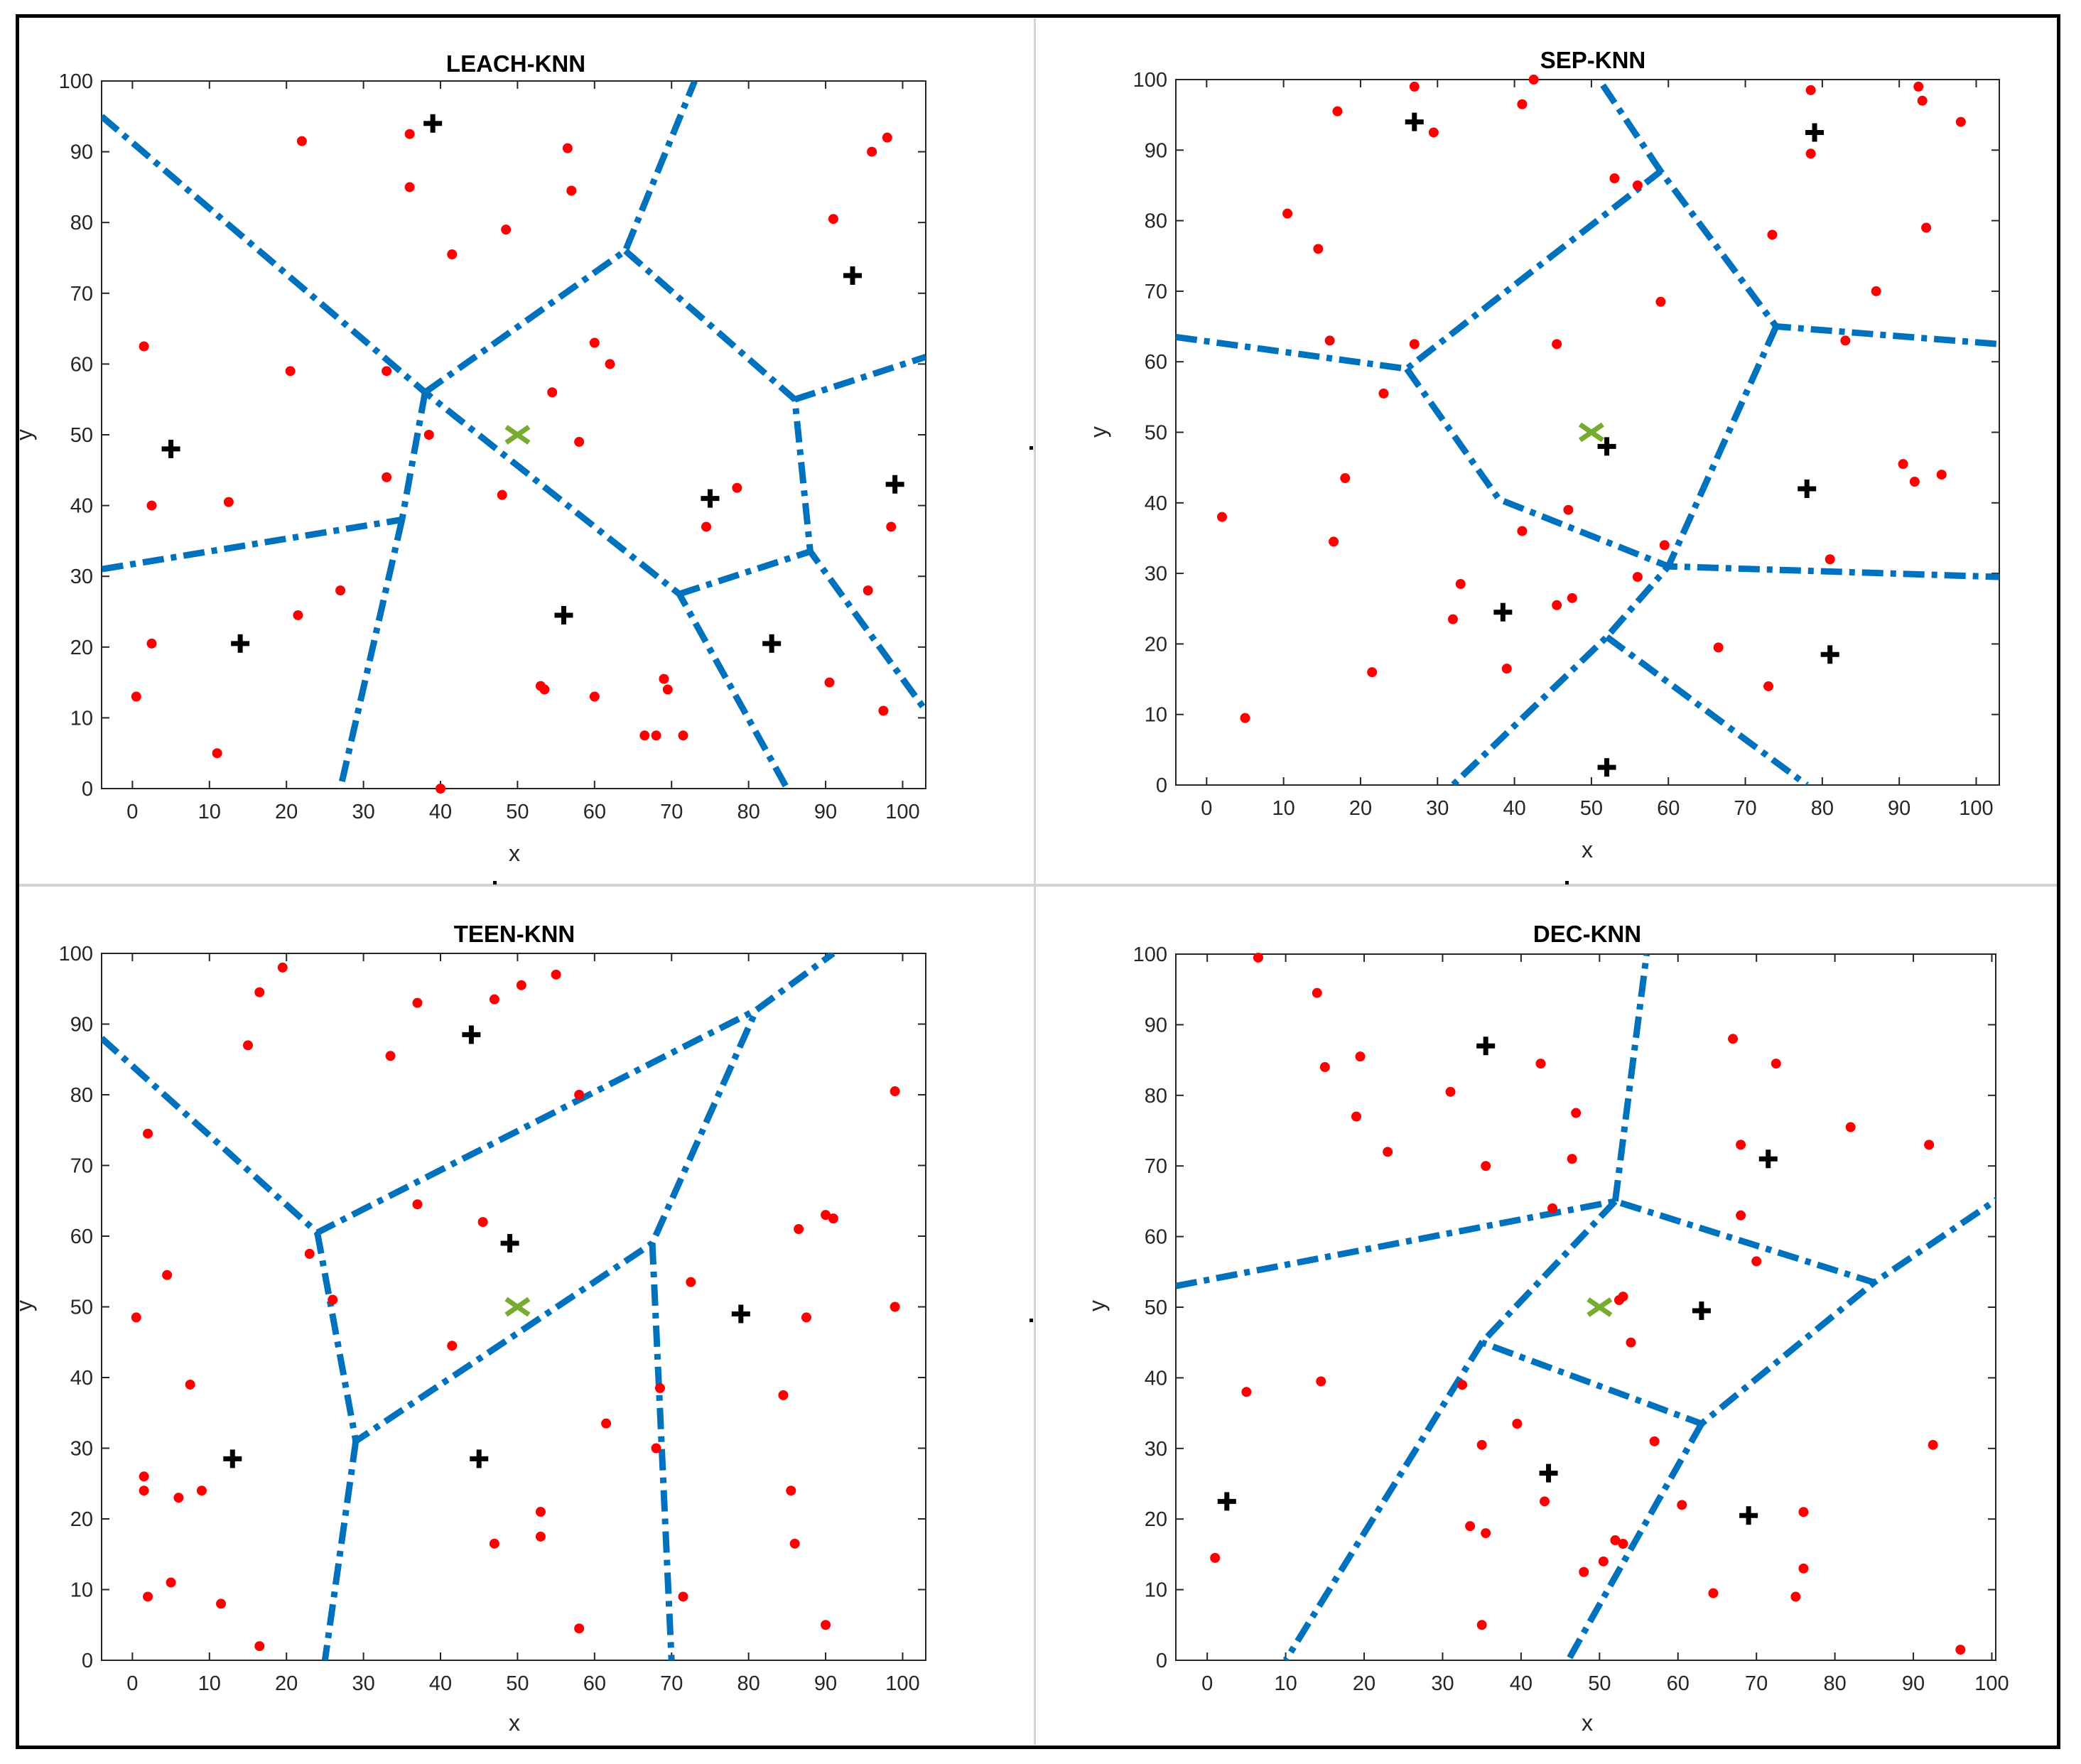  I want to click on y-tick-label: 0, so click(87, 1661).